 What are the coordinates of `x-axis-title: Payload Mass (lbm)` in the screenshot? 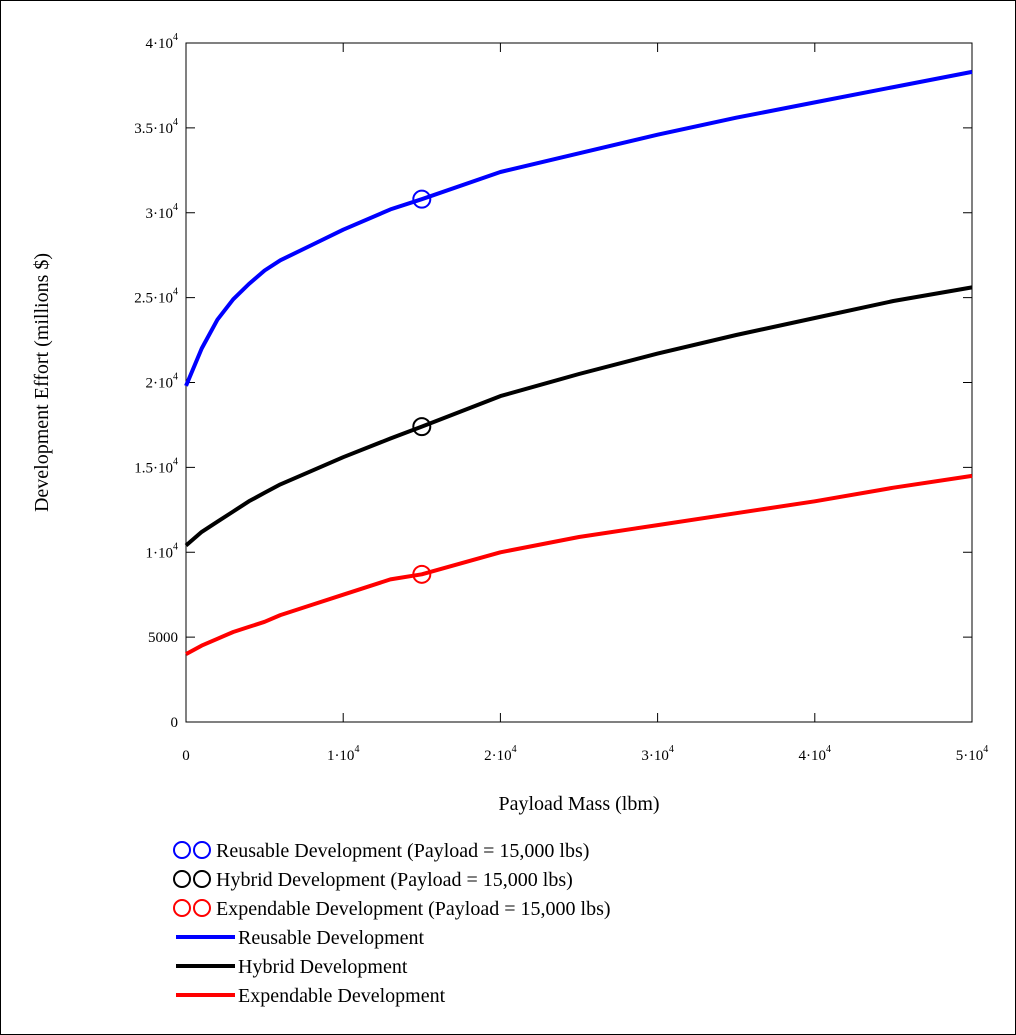 It's located at (578, 804).